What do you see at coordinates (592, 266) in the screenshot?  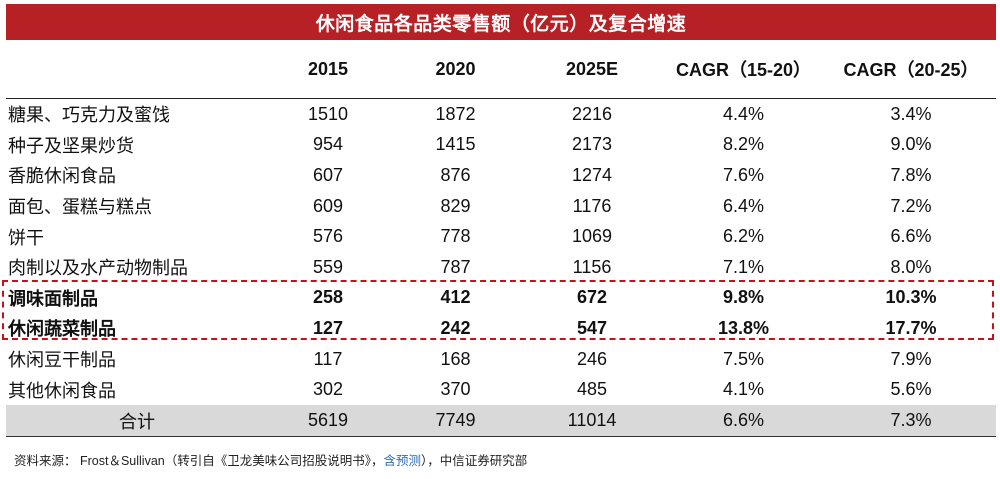 I see `cell-2025e: 1156` at bounding box center [592, 266].